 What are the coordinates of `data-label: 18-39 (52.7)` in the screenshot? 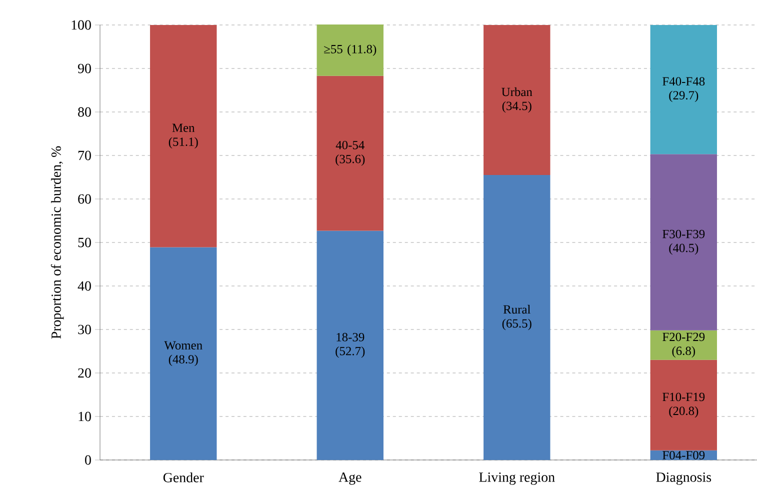 It's located at (350, 345).